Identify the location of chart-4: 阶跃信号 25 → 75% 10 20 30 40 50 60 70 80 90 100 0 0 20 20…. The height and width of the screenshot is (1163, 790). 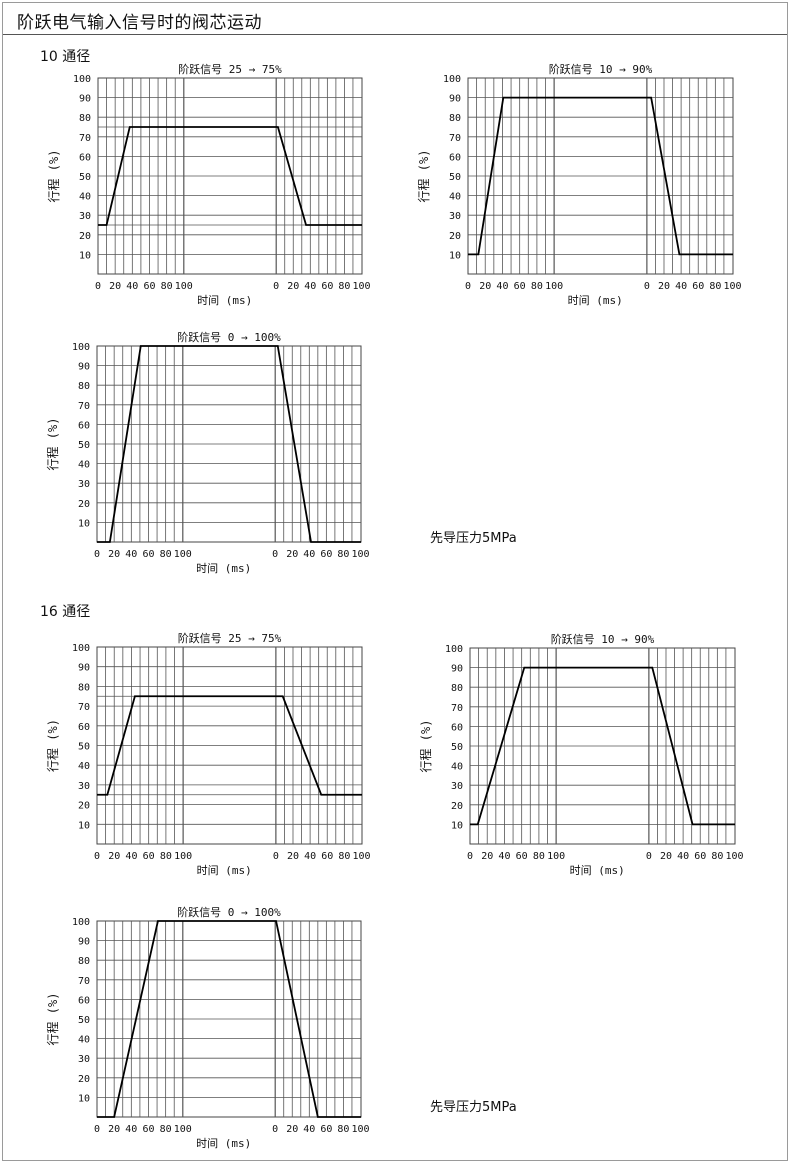
(208, 754).